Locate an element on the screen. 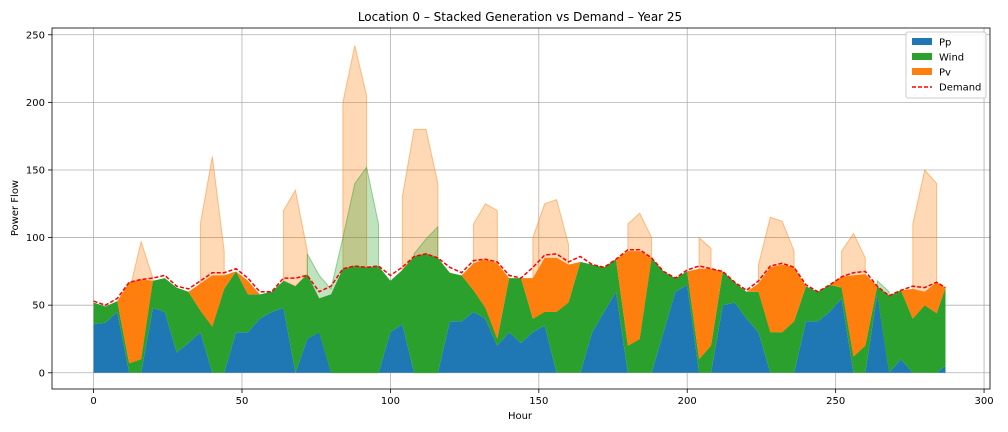  legend-swatch-wind is located at coordinates (922, 56).